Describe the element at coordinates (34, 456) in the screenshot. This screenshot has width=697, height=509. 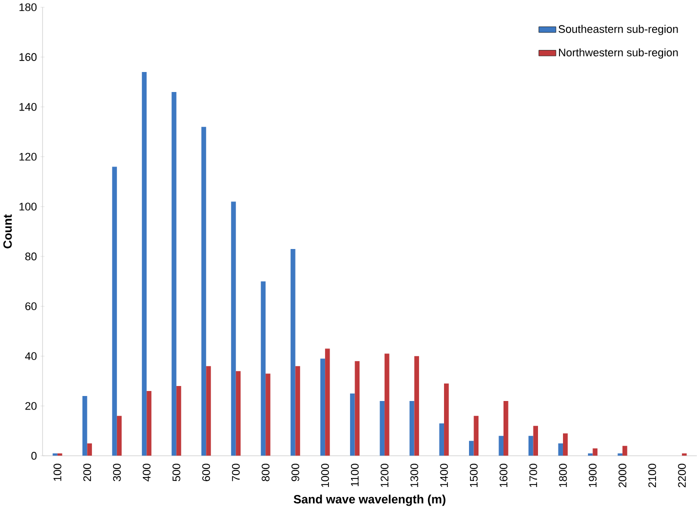
I see `y-tick-label: 0` at that location.